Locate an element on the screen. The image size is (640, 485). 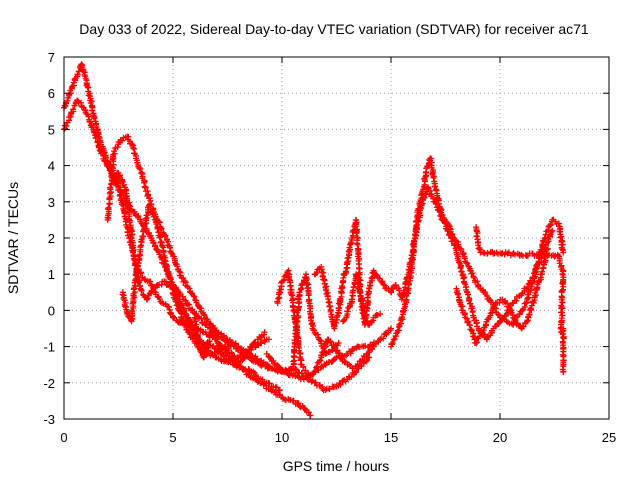
x-axis-label: GPS time / hours is located at coordinates (336, 466).